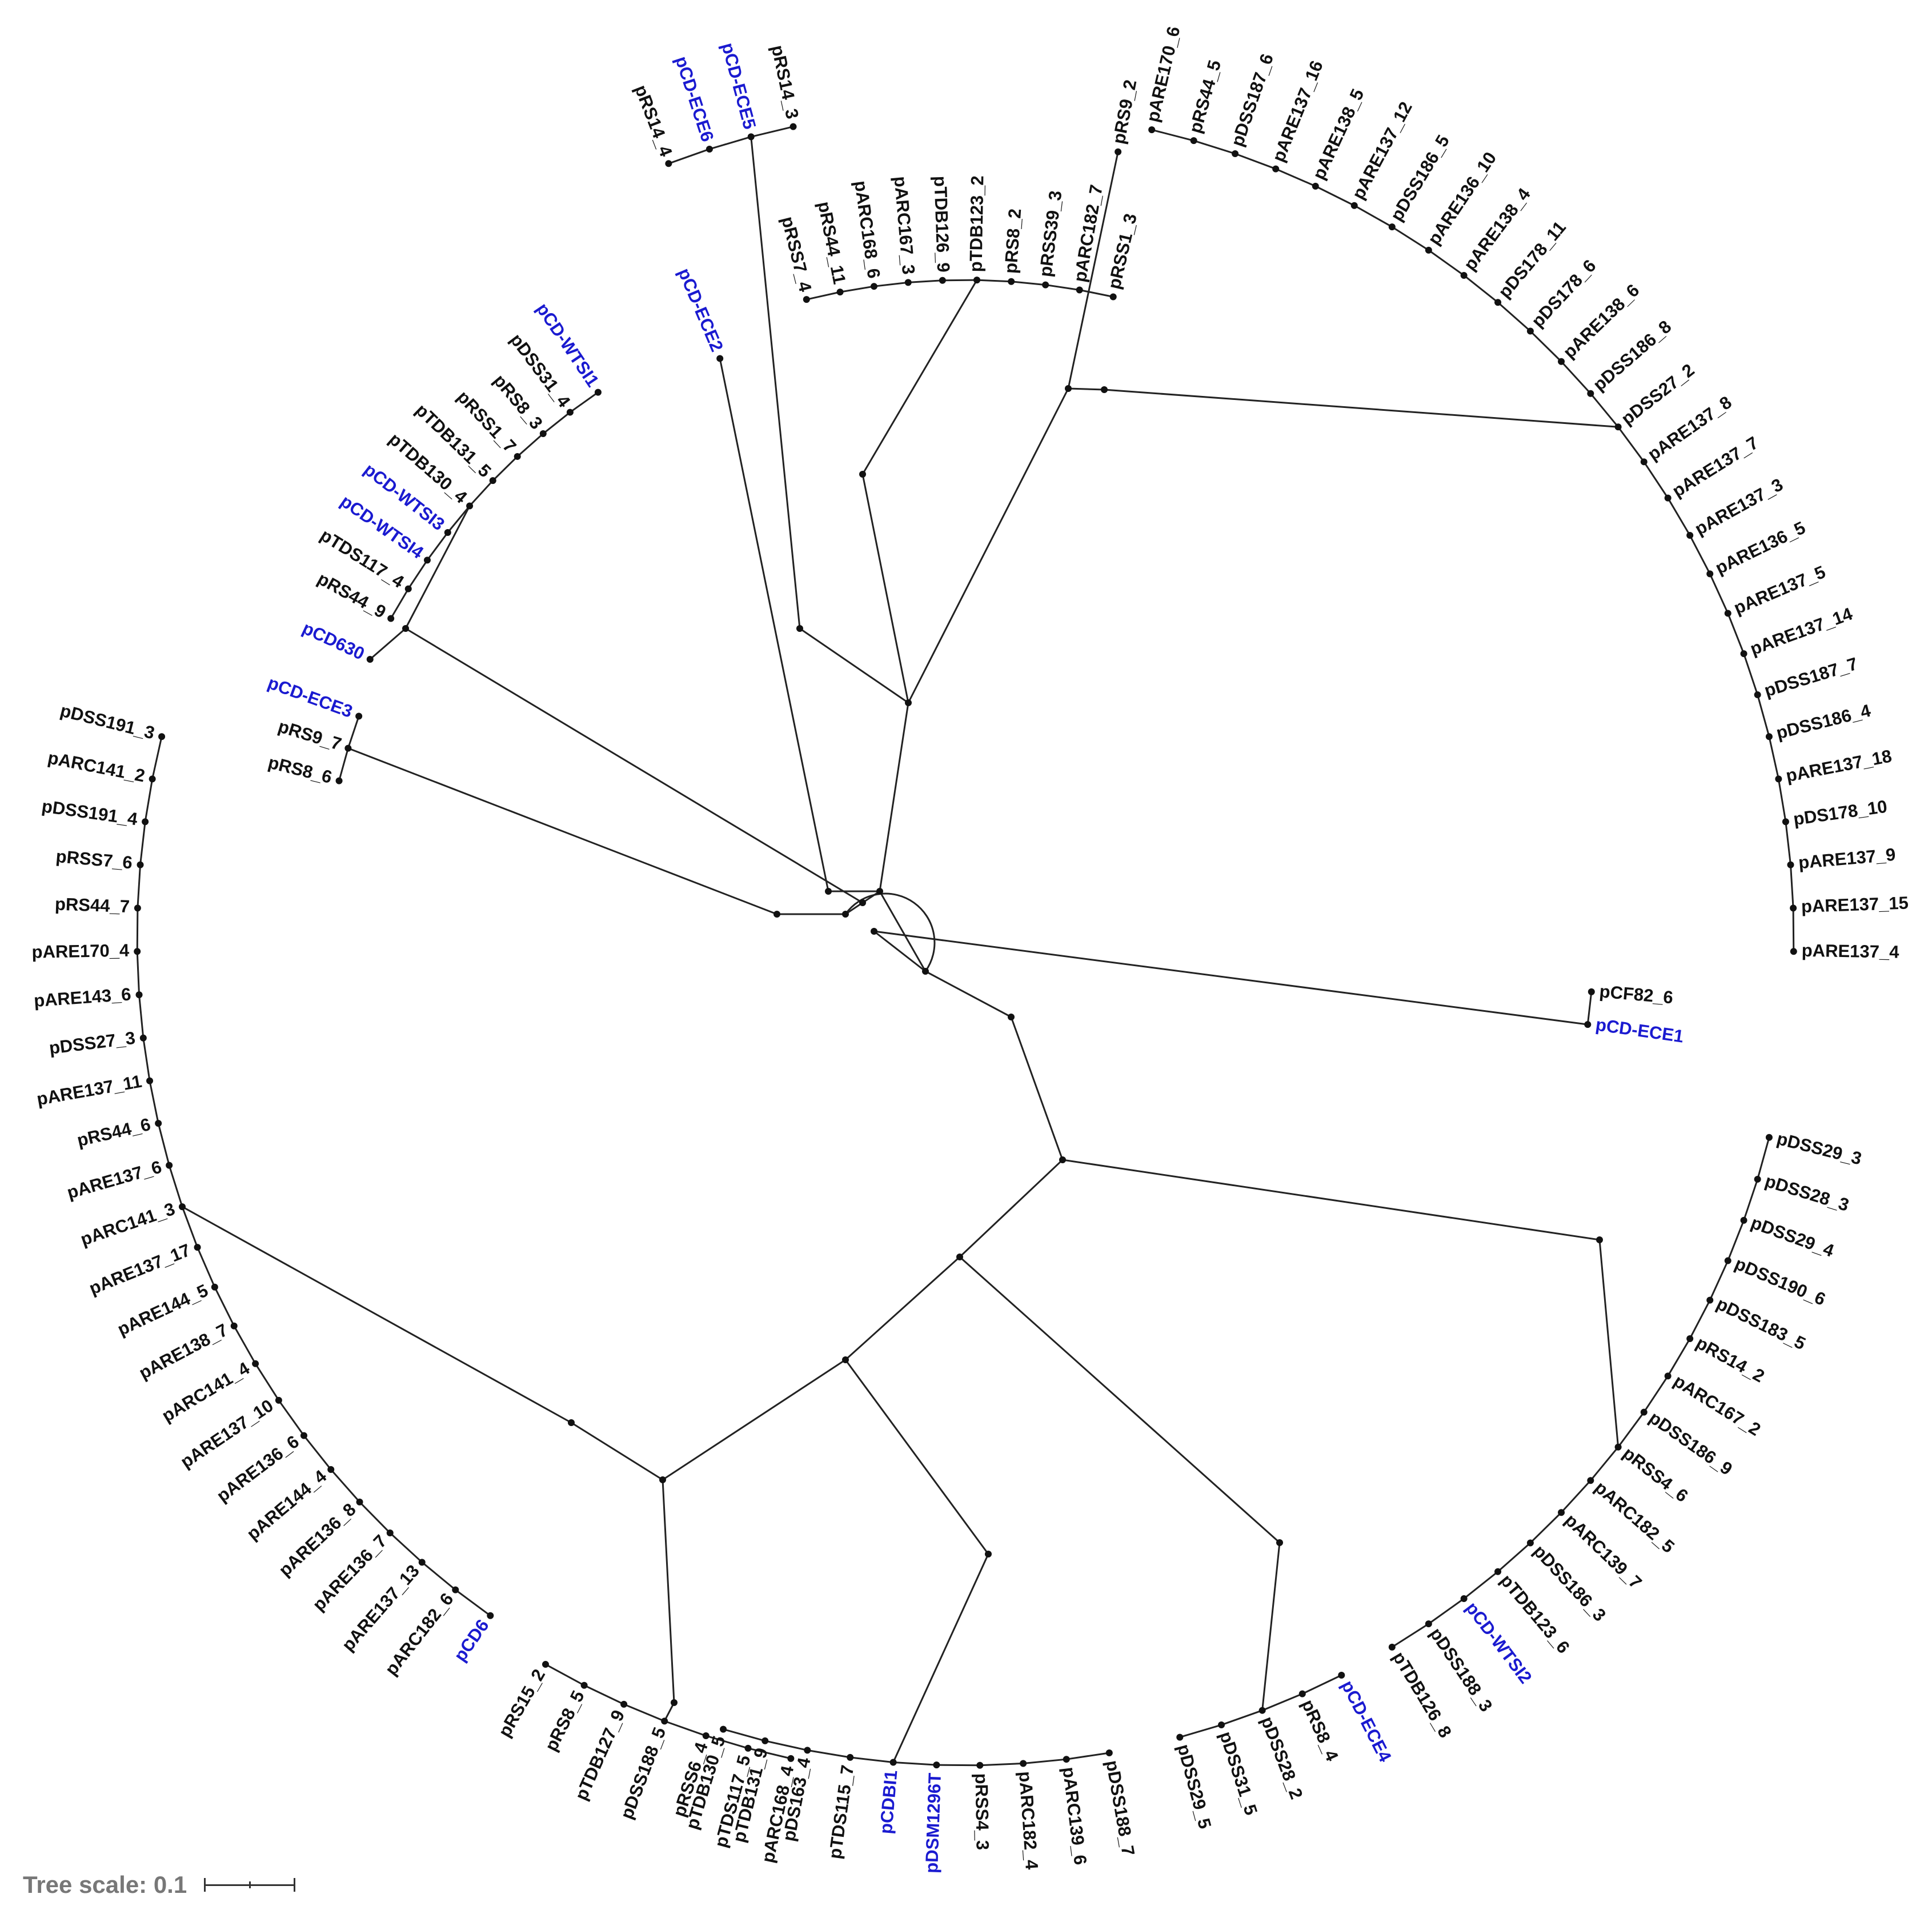 Image resolution: width=1932 pixels, height=1930 pixels. I want to click on leaf-label-prs44-6: pRS44_6, so click(113, 1132).